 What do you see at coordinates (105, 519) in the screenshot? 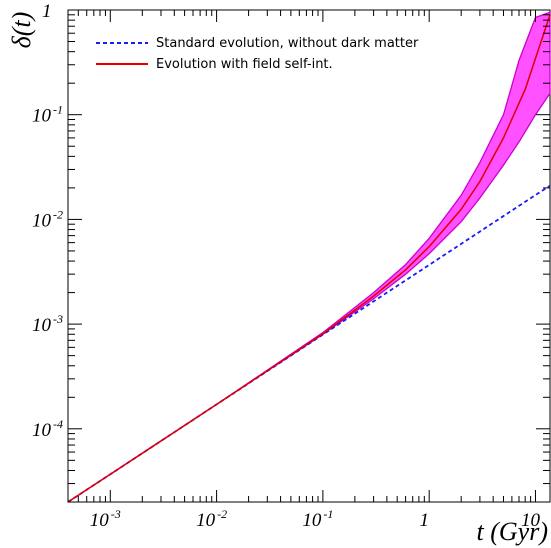
I see `x-tick-label-0: 10 -3` at bounding box center [105, 519].